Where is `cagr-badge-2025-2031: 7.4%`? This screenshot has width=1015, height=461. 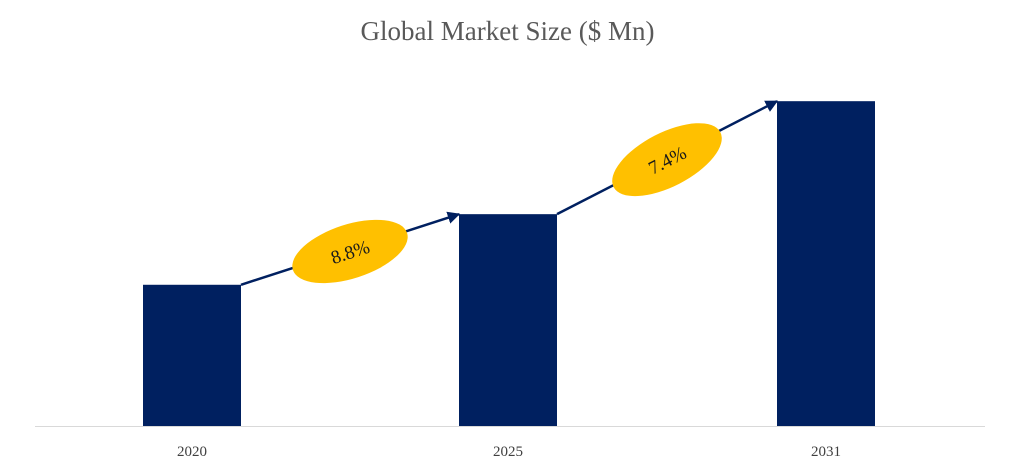 cagr-badge-2025-2031: 7.4% is located at coordinates (667, 160).